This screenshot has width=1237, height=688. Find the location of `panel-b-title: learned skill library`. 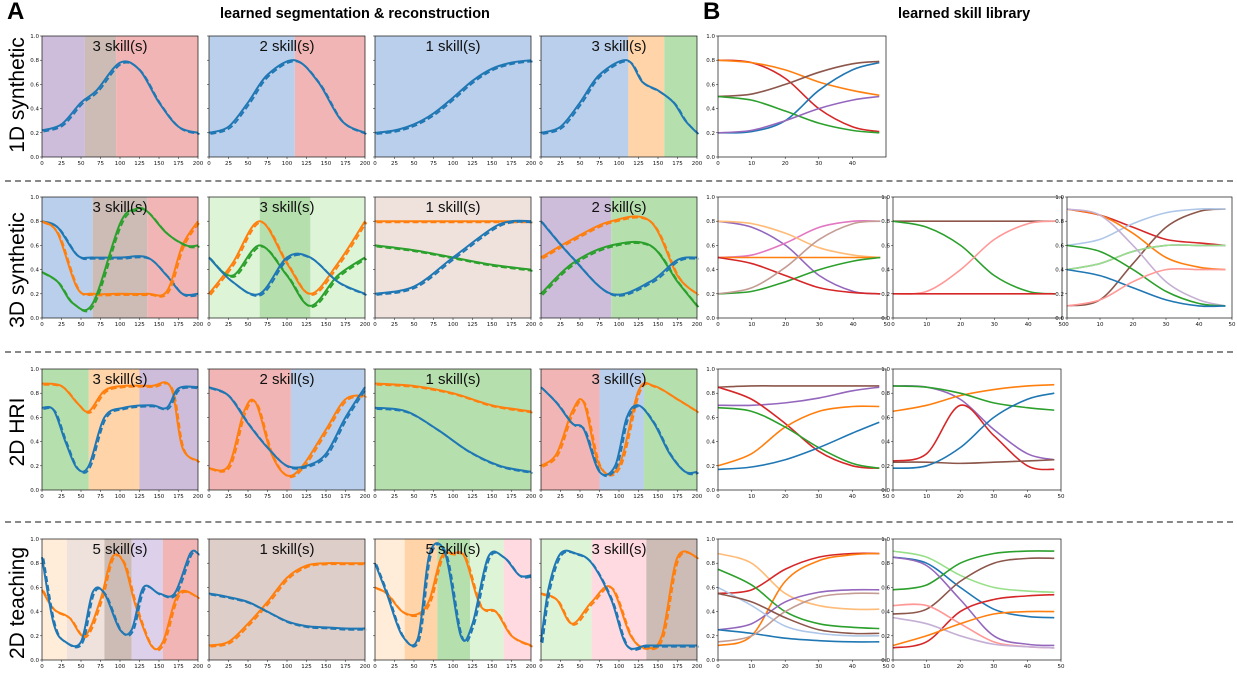

panel-b-title: learned skill library is located at coordinates (964, 14).